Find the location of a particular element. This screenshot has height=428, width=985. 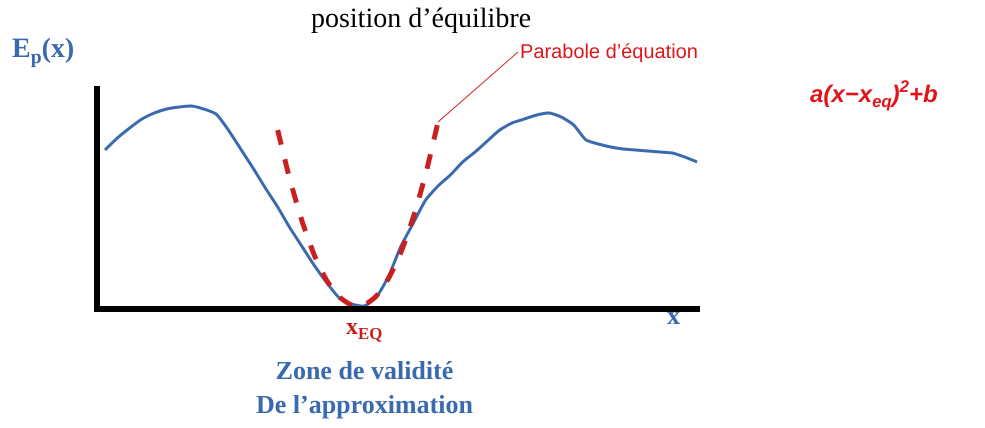

x-axis-title: x is located at coordinates (673, 315).